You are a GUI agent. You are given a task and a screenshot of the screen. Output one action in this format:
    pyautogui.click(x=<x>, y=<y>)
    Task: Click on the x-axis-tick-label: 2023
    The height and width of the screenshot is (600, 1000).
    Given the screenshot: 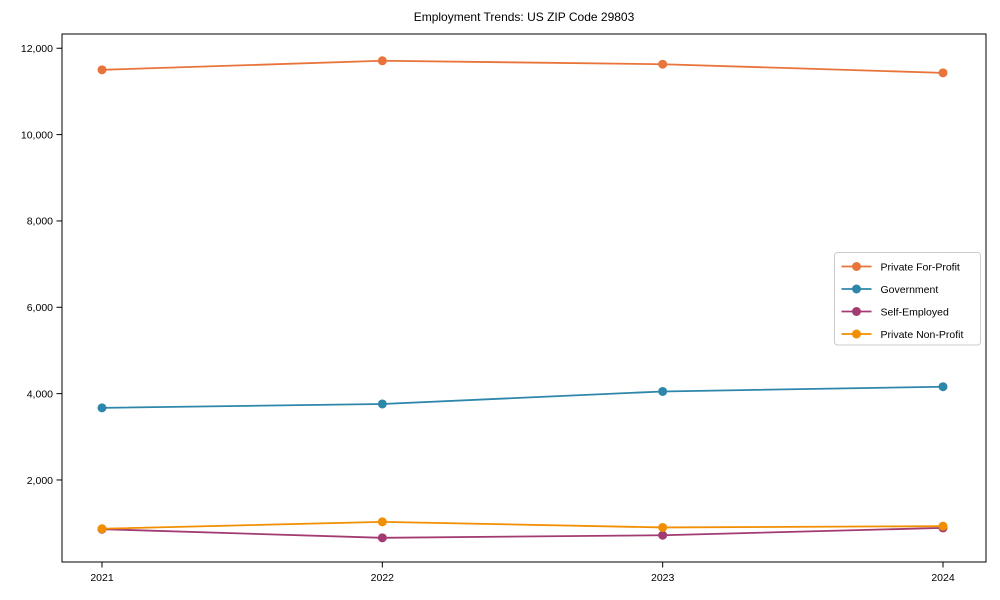 What is the action you would take?
    pyautogui.click(x=663, y=578)
    